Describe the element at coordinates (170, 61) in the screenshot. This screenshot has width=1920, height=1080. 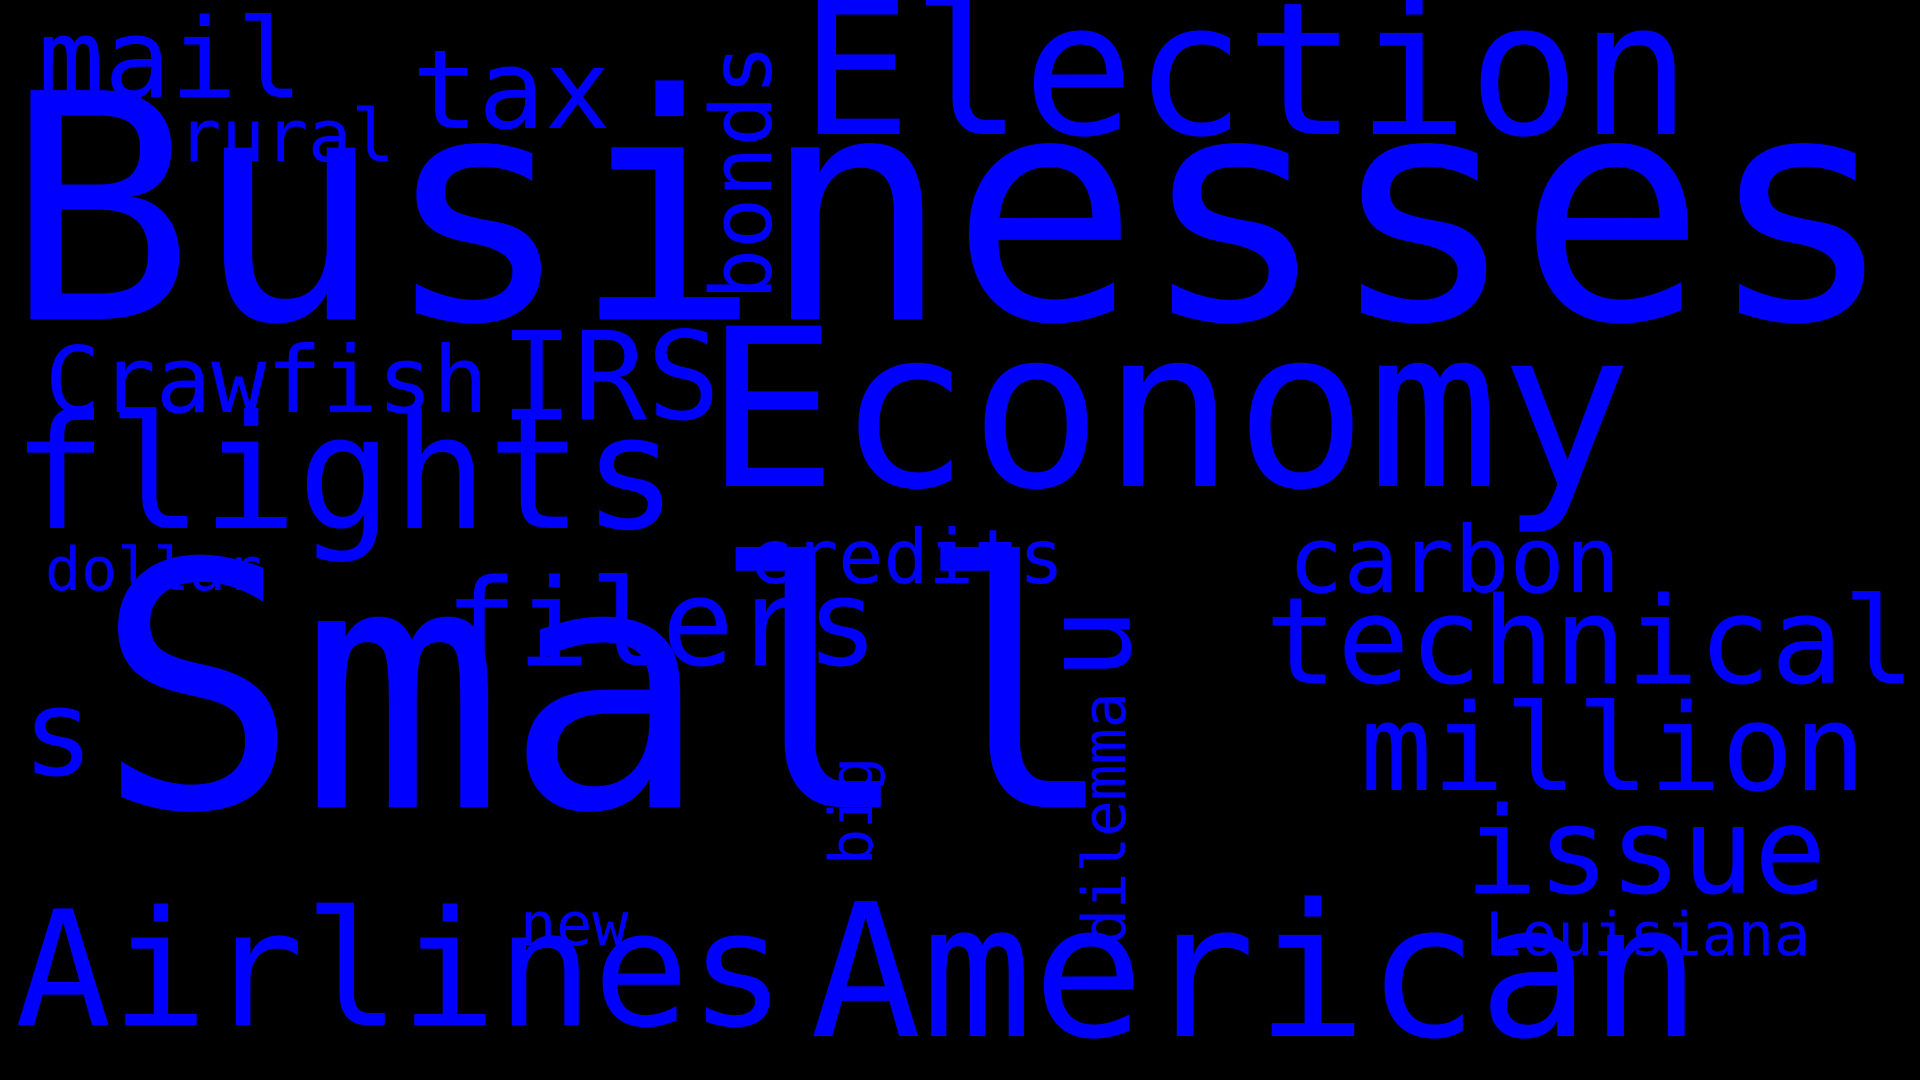
I see `word-mail: mail` at that location.